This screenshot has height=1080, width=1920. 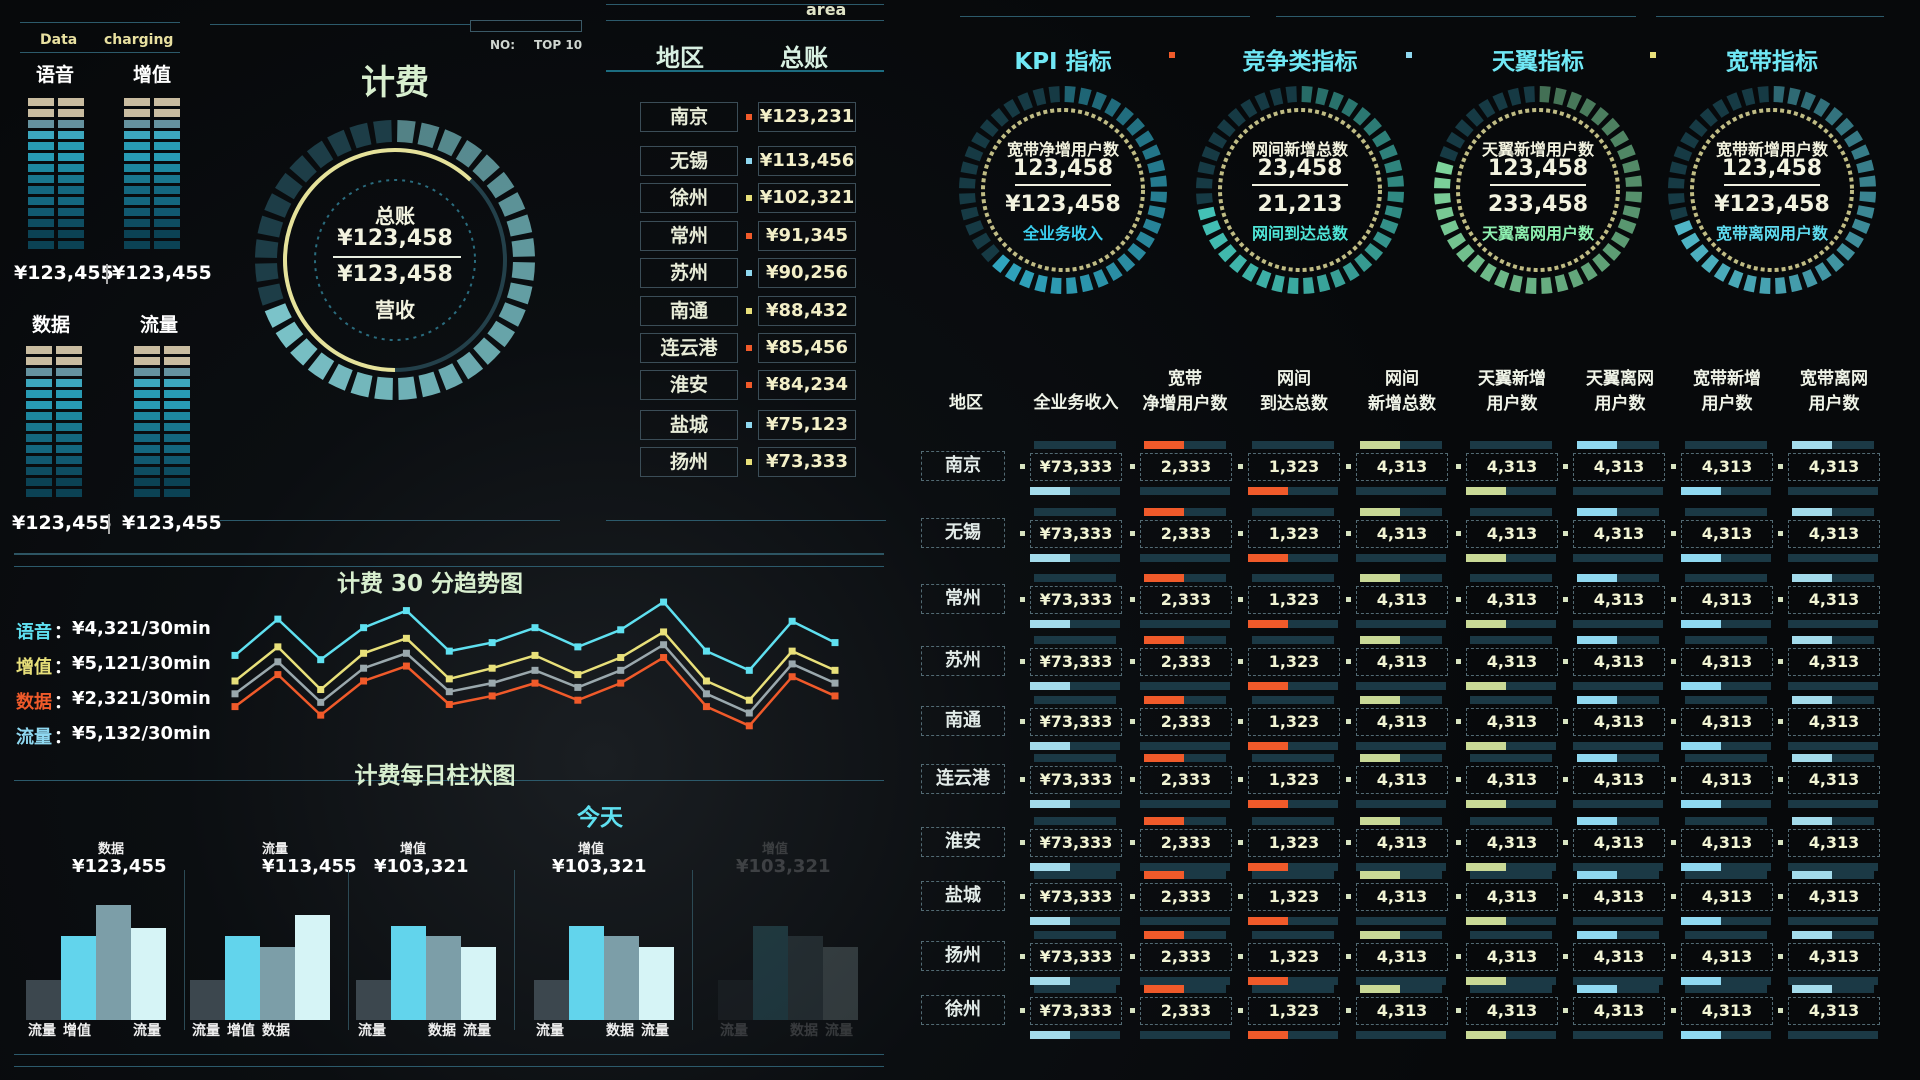 What do you see at coordinates (747, 385) in the screenshot?
I see `region-row: 淮安 ¥84,234` at bounding box center [747, 385].